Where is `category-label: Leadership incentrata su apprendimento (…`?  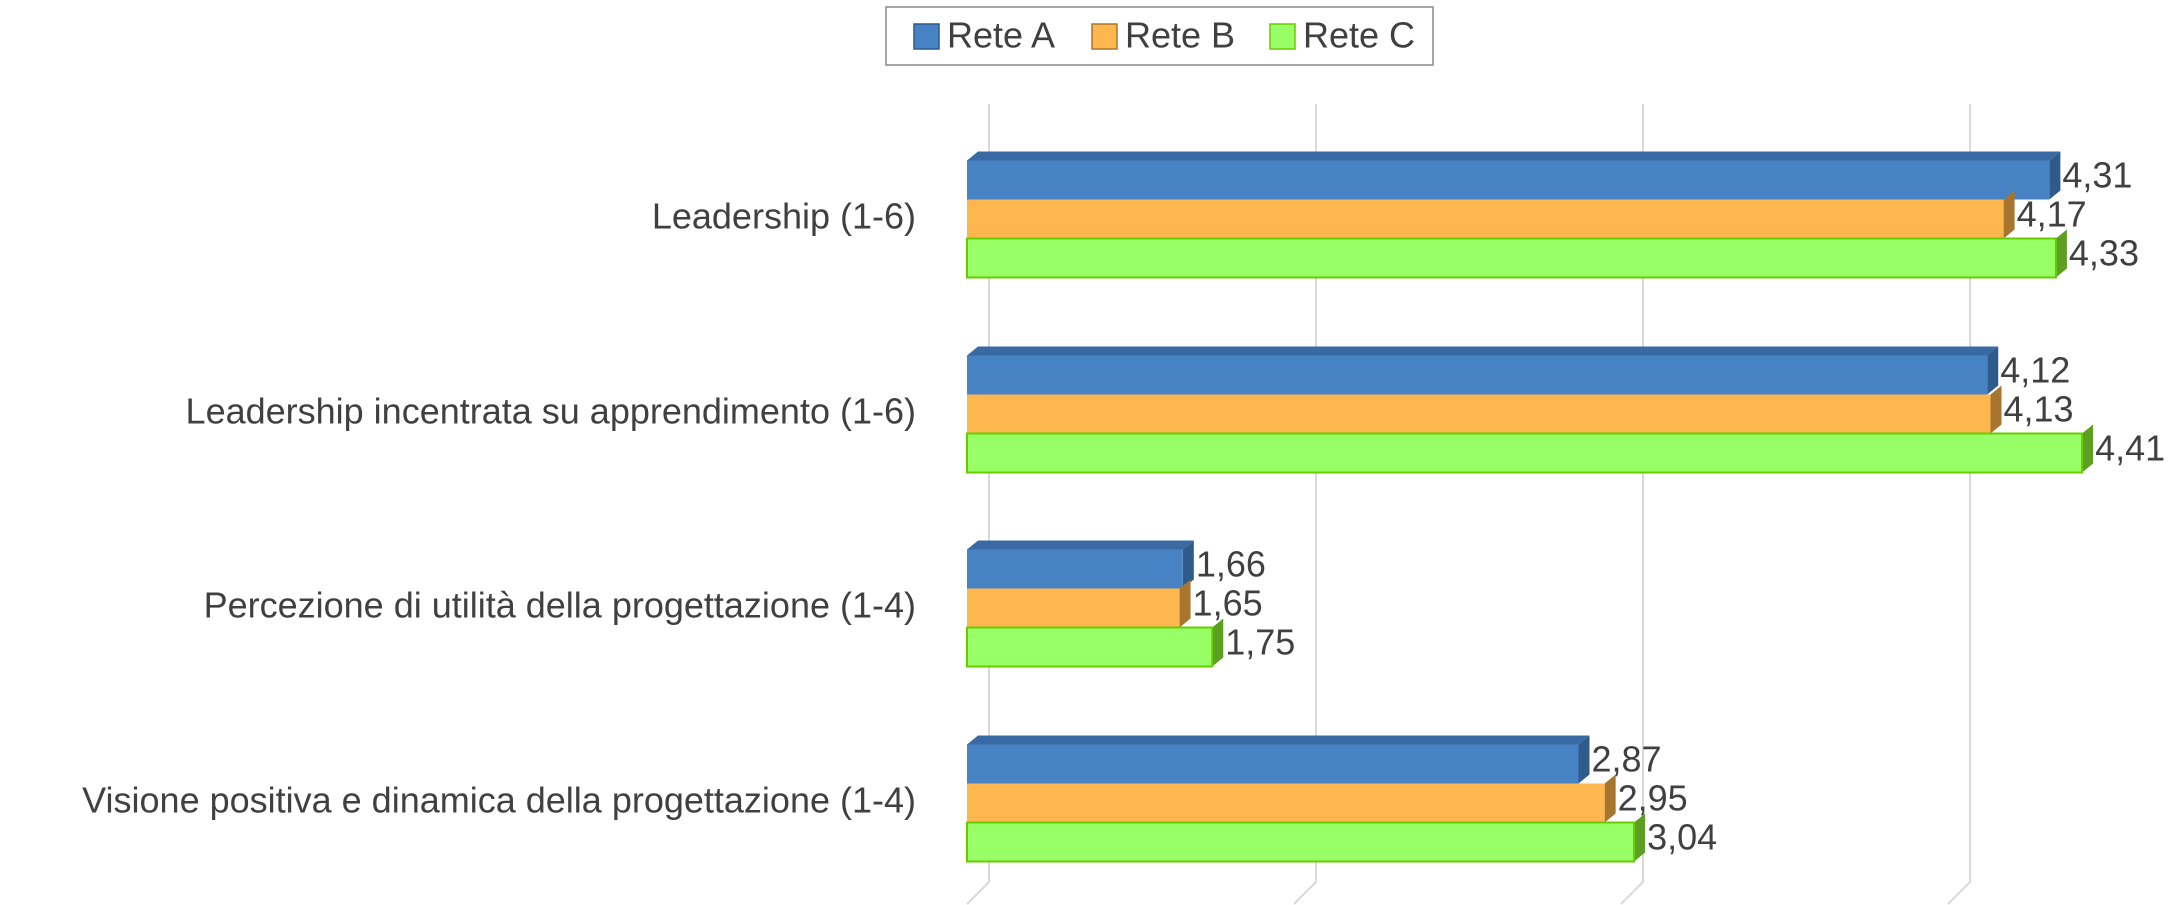
category-label: Leadership incentrata su apprendimento (… is located at coordinates (551, 411).